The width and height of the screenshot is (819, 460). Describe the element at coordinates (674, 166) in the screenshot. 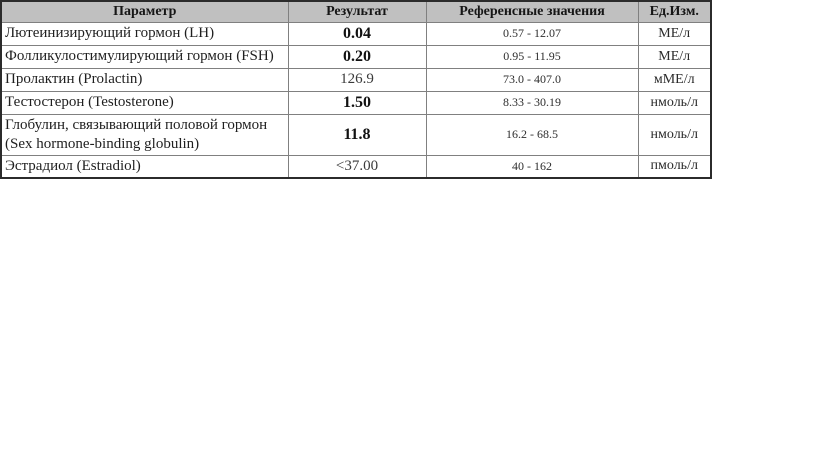

I see `unit-value: пмоль/л` at that location.